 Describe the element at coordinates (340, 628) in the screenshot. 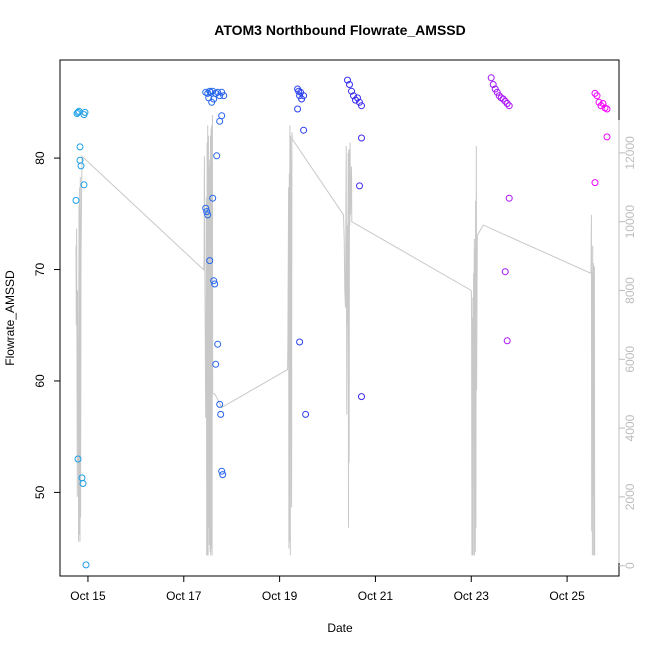

I see `x-axis-label: Date` at that location.